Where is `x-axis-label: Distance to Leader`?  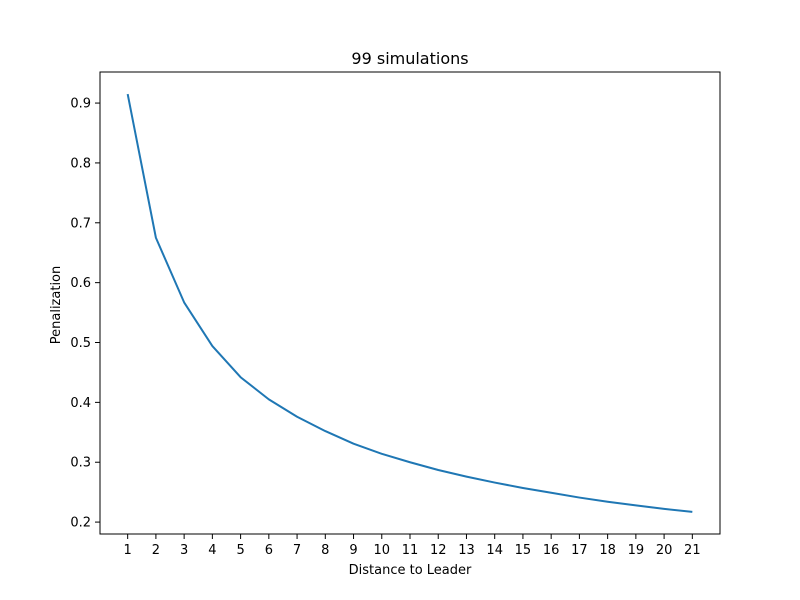
x-axis-label: Distance to Leader is located at coordinates (410, 570).